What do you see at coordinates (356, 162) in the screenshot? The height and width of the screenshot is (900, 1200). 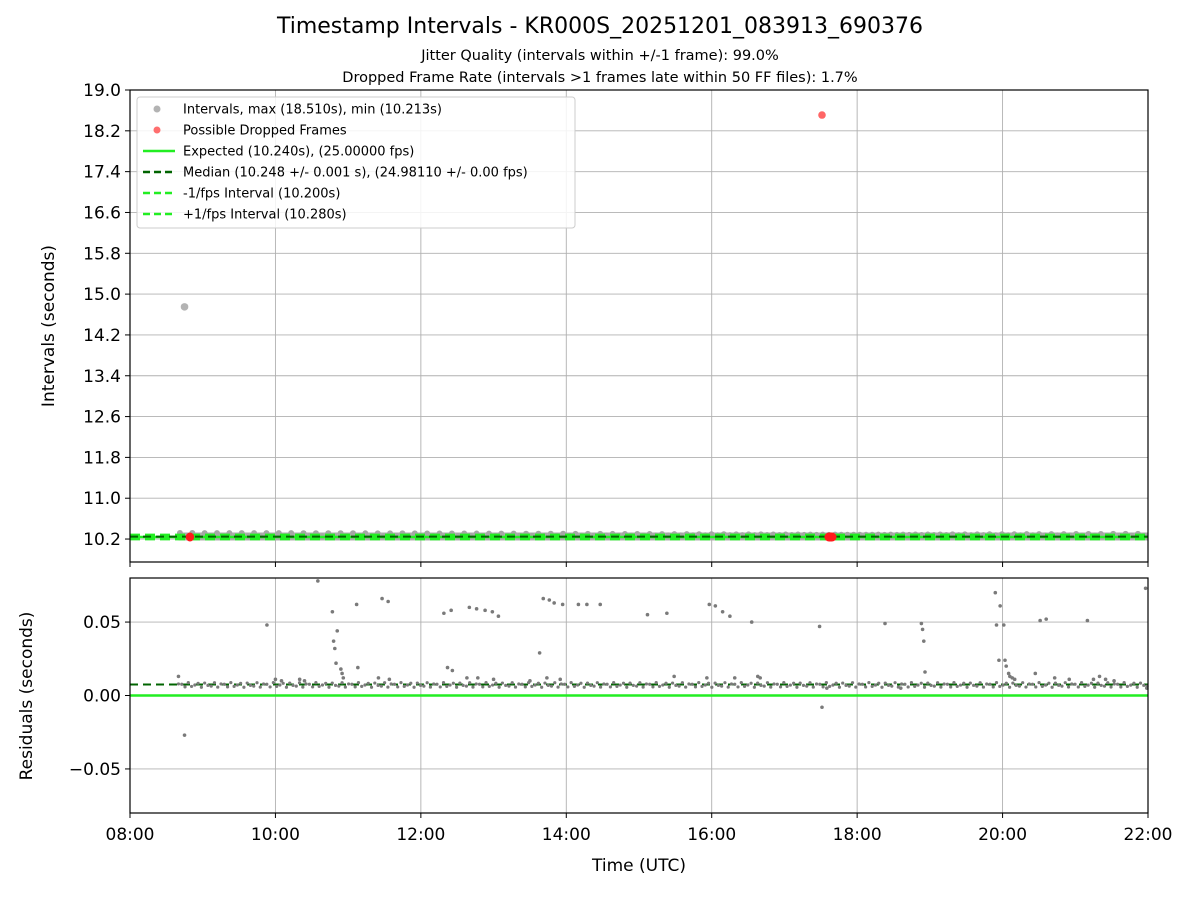 I see `legend-box` at bounding box center [356, 162].